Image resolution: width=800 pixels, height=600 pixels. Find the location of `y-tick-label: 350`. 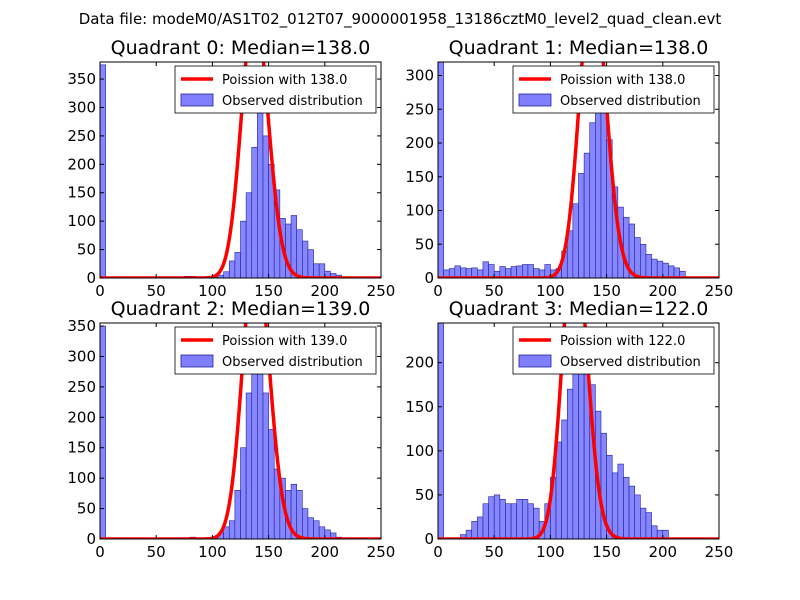

y-tick-label: 350 is located at coordinates (81, 326).